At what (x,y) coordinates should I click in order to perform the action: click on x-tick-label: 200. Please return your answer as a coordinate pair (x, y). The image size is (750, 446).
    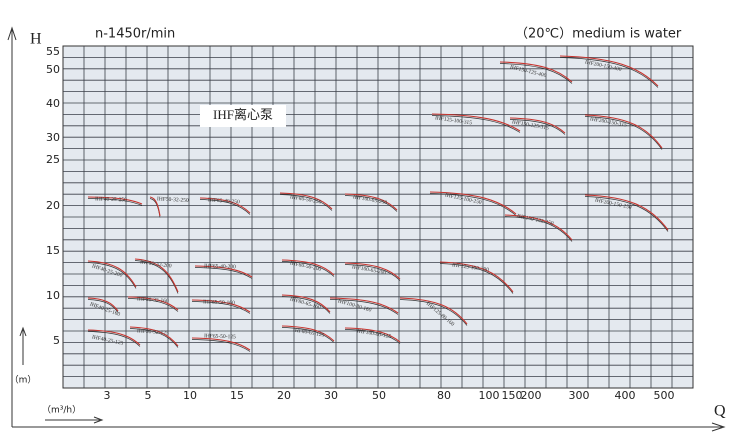
    Looking at the image, I should click on (531, 395).